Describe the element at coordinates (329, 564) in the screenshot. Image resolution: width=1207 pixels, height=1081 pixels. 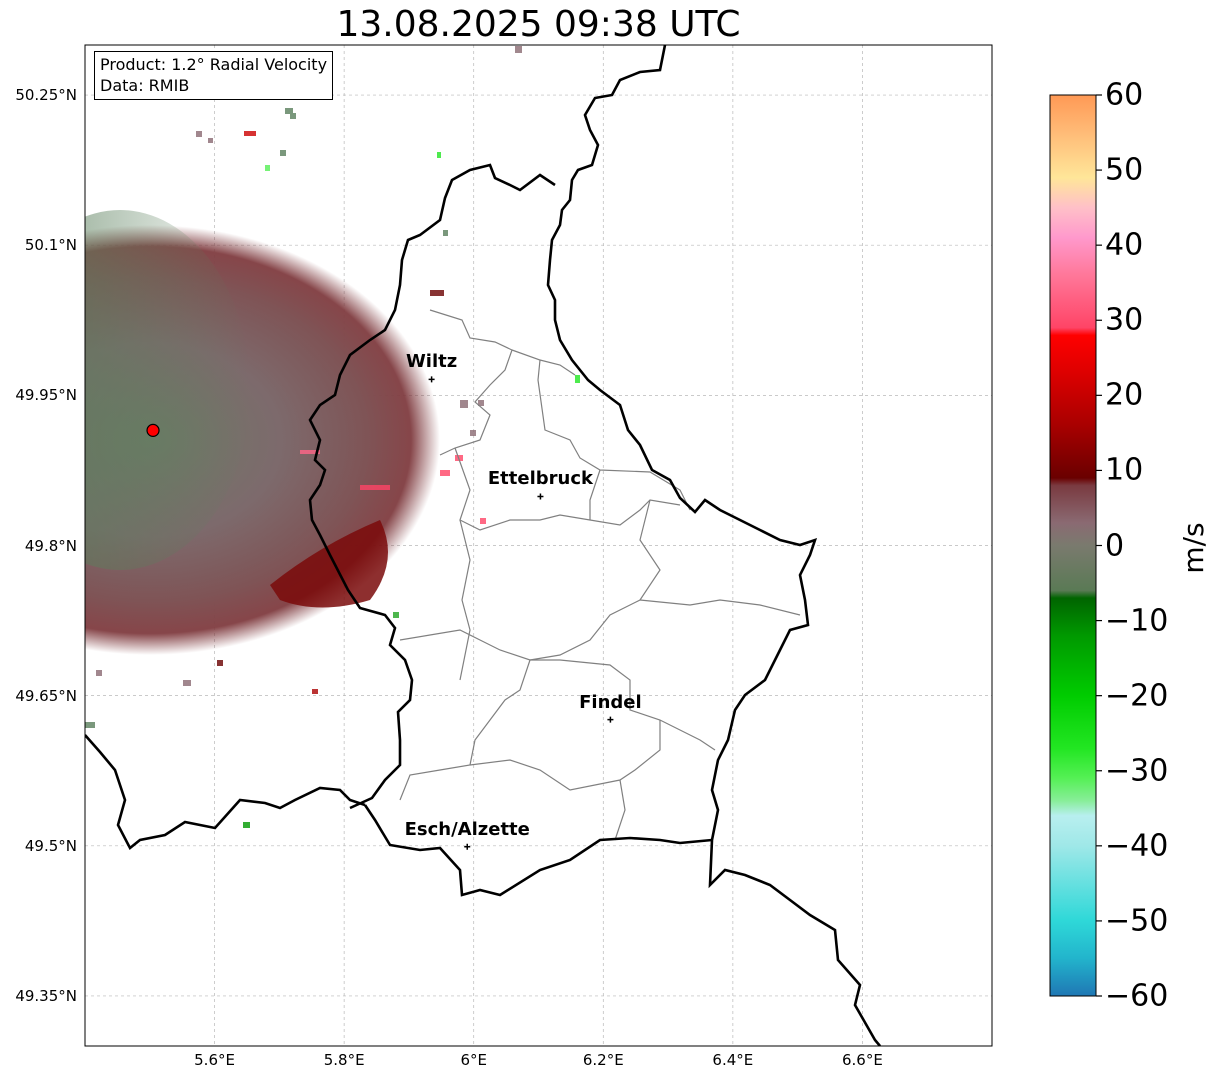
I see `radar-echo-southeast-darkred` at that location.